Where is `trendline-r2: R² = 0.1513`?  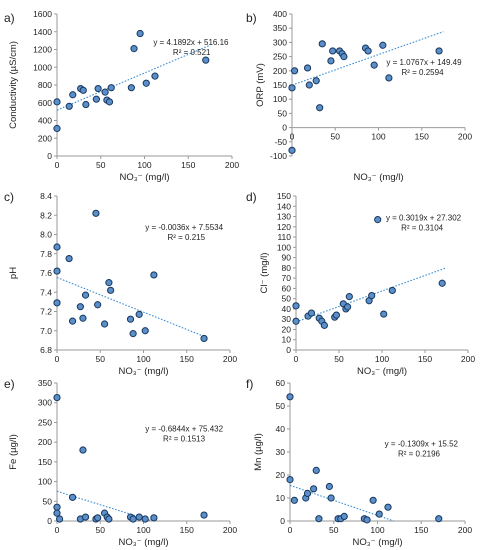
trendline-r2: R² = 0.1513 is located at coordinates (184, 438).